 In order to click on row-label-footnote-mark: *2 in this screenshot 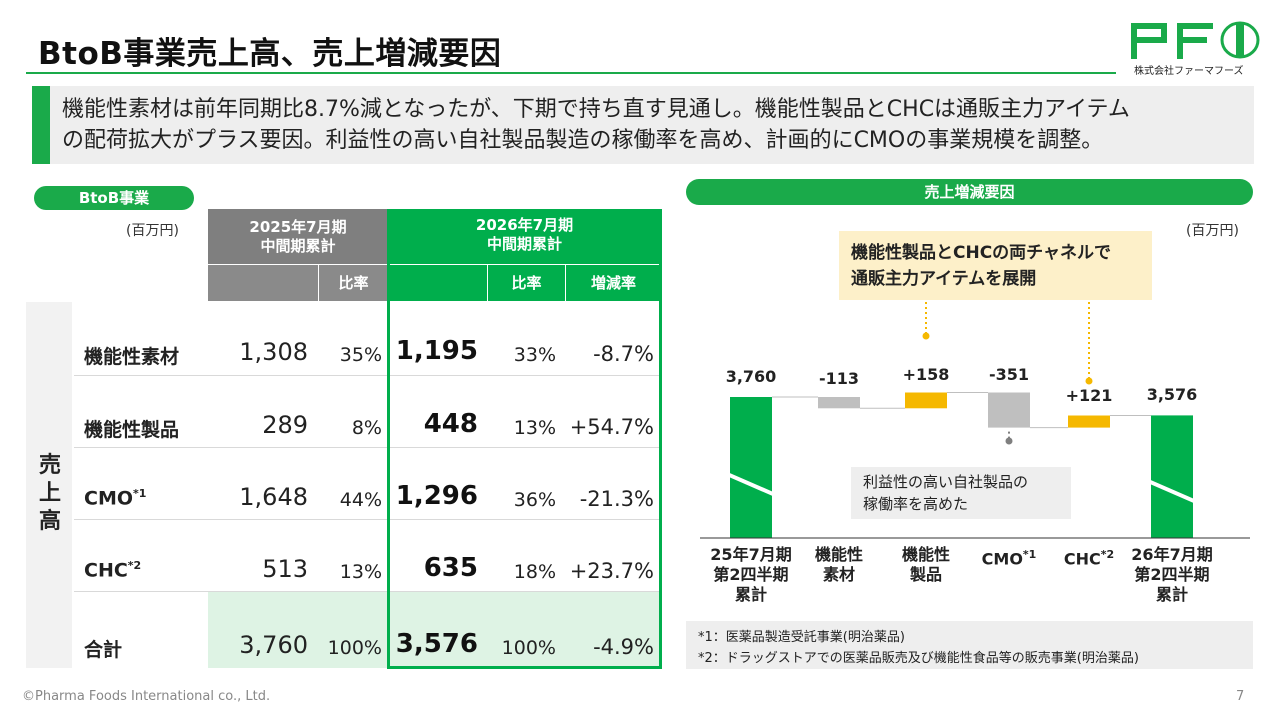, I will do `click(134, 565)`.